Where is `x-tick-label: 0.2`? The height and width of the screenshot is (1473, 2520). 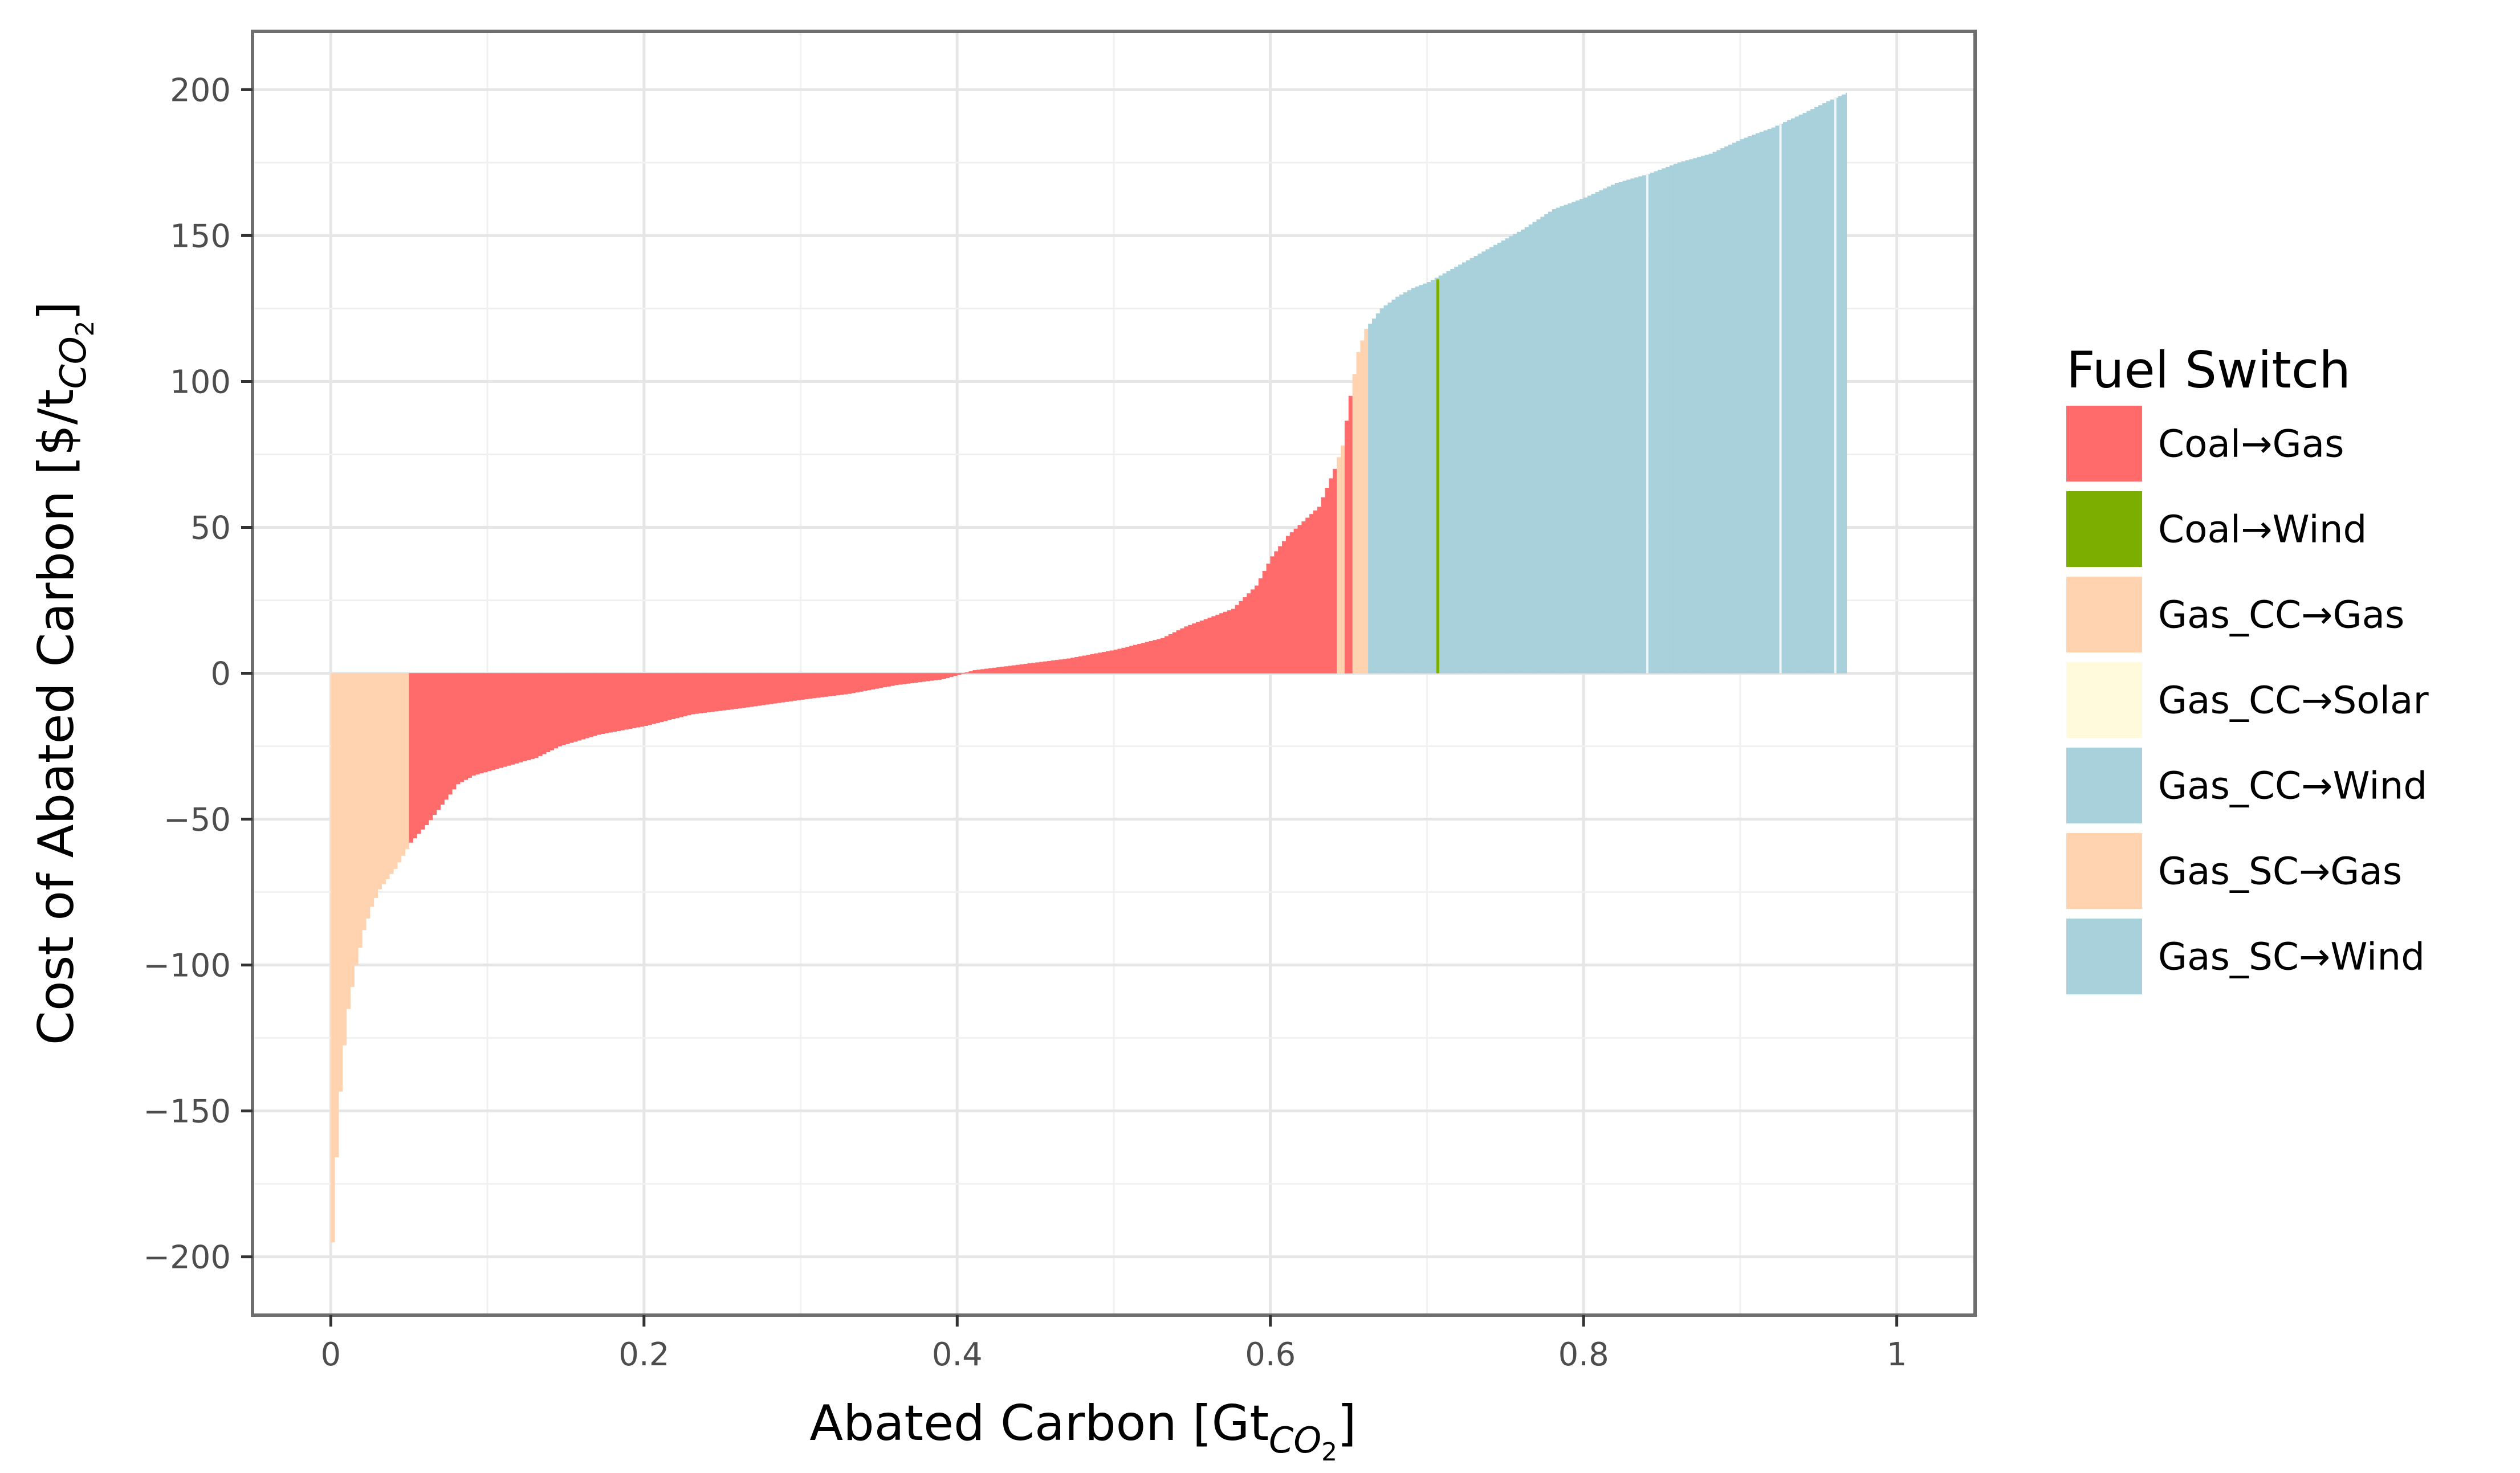
x-tick-label: 0.2 is located at coordinates (644, 1354).